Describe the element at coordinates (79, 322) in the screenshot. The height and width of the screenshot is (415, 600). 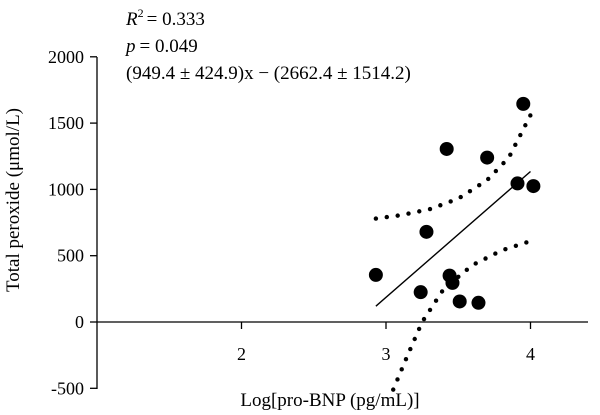
I see `y-tick-label: 0` at that location.